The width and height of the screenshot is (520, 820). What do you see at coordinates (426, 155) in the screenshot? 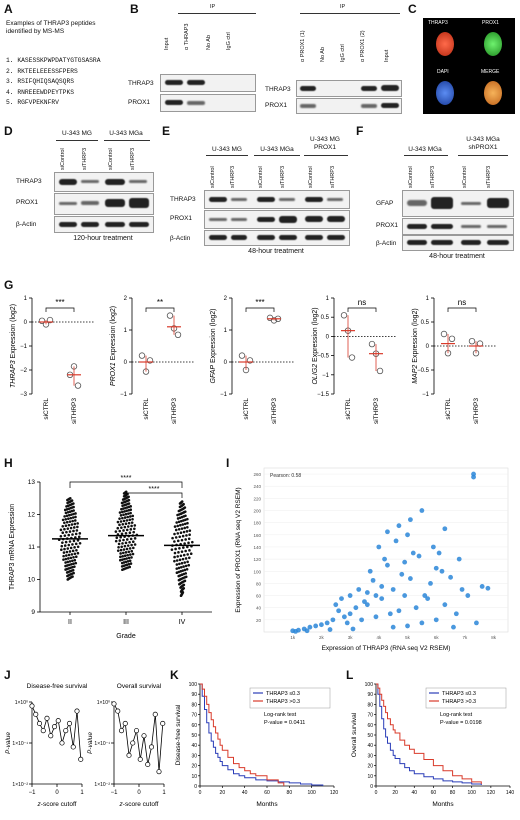
I see `group-bracket` at bounding box center [426, 155].